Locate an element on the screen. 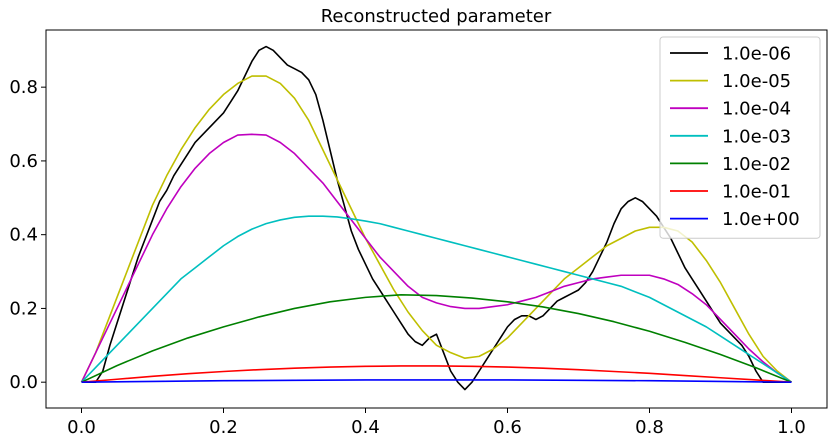 This screenshot has width=834, height=441. legend-label-5: 1.0e-01 is located at coordinates (756, 192).